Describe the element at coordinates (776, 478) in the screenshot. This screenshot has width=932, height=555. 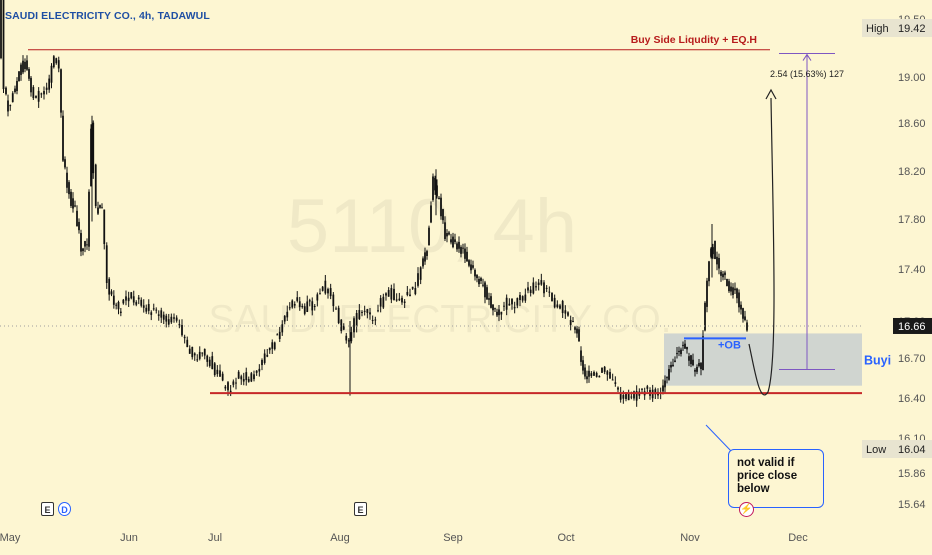
I see `note-callout: not valid if price close below` at that location.